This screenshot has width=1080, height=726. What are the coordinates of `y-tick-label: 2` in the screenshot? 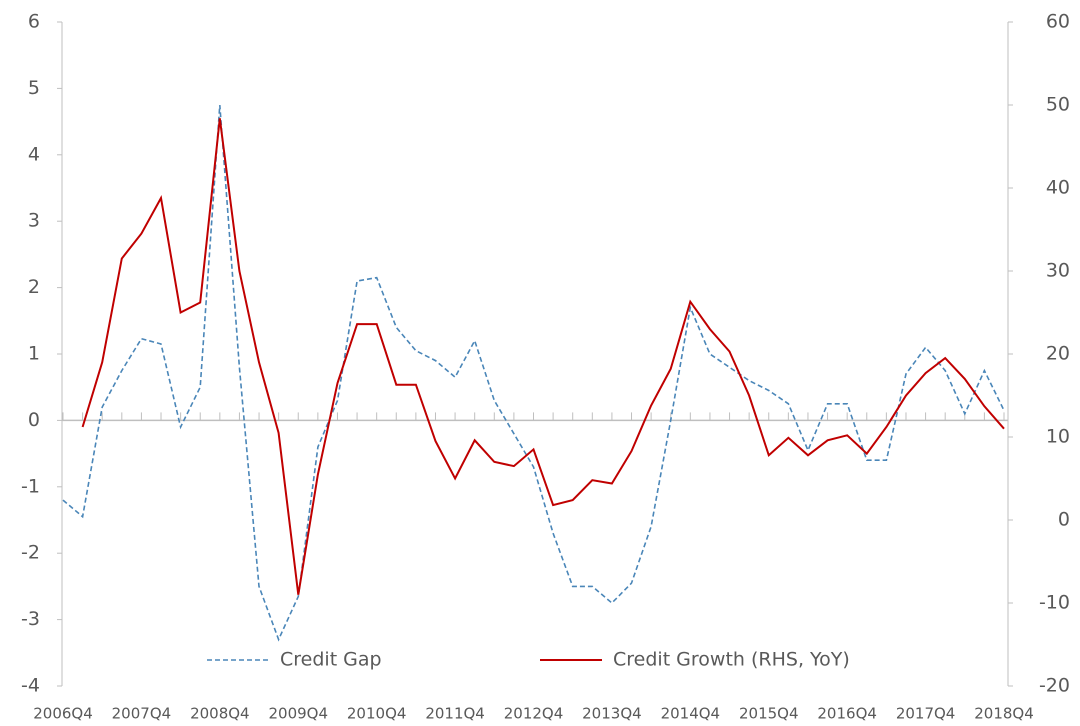 It's located at (34, 287).